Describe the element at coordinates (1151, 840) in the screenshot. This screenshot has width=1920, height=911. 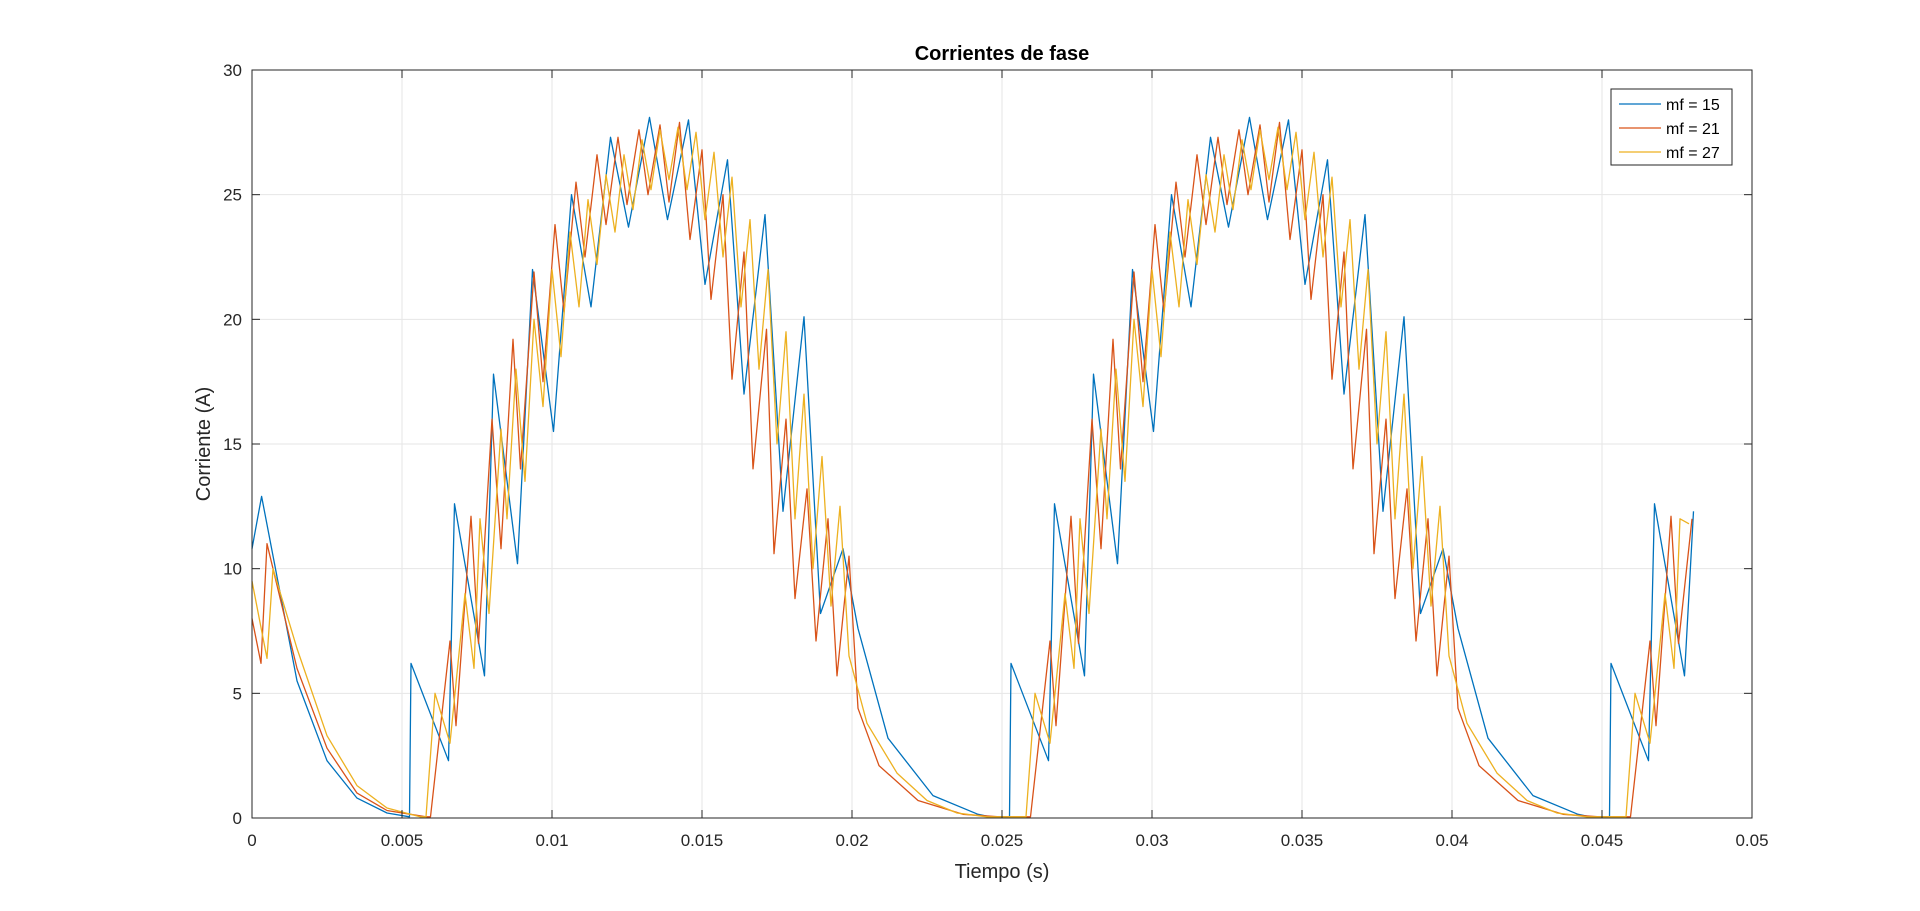
I see `x-tick-label: 0.03` at that location.